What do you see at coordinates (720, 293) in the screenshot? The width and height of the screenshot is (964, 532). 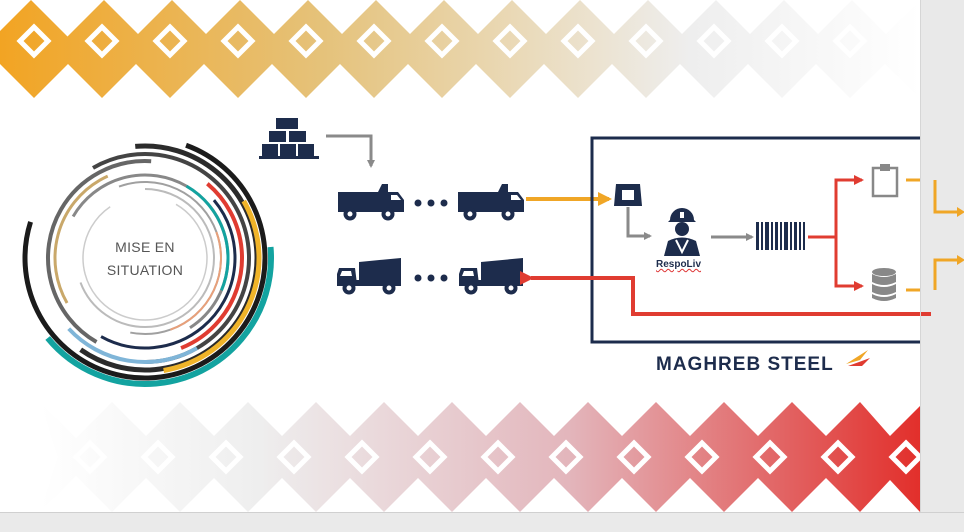 I see `return-to-trucks-arrow` at bounding box center [720, 293].